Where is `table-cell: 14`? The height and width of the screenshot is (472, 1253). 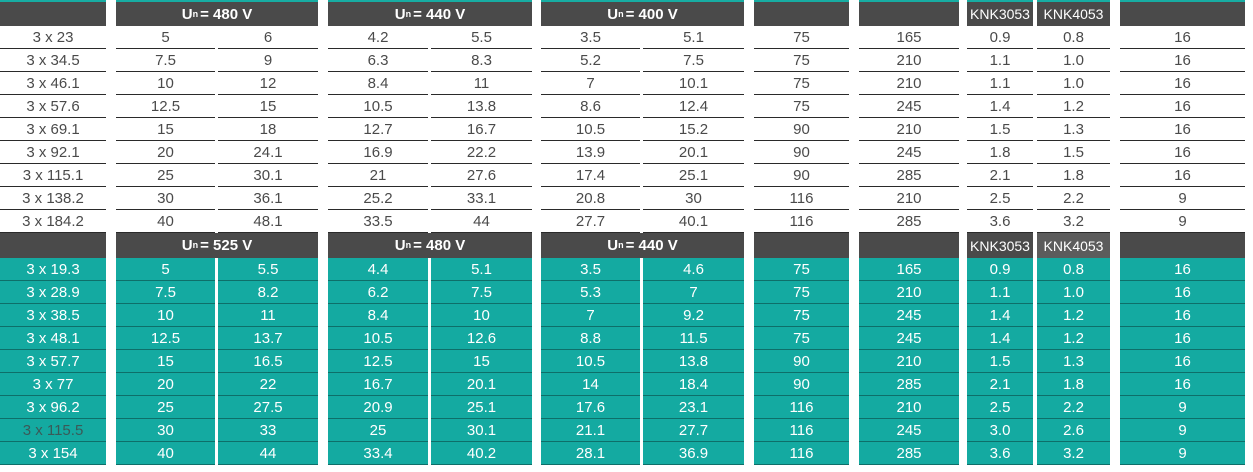
table-cell: 14 is located at coordinates (590, 384).